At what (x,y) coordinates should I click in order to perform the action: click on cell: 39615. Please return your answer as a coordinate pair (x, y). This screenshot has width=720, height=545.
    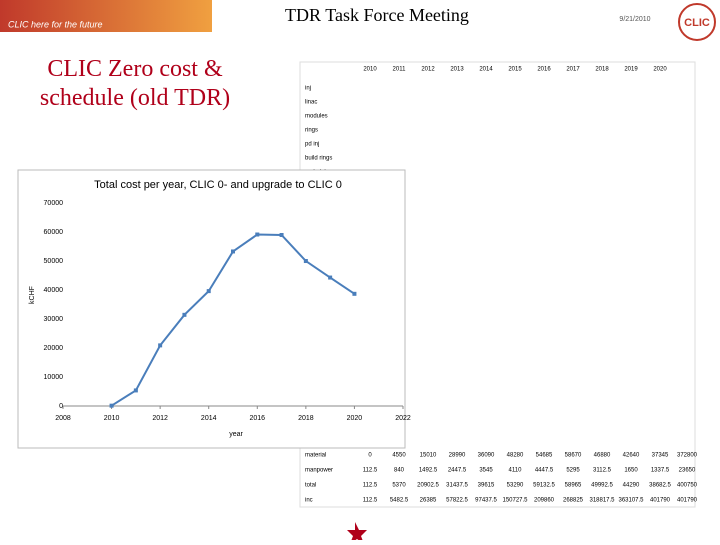
    Looking at the image, I should click on (486, 486).